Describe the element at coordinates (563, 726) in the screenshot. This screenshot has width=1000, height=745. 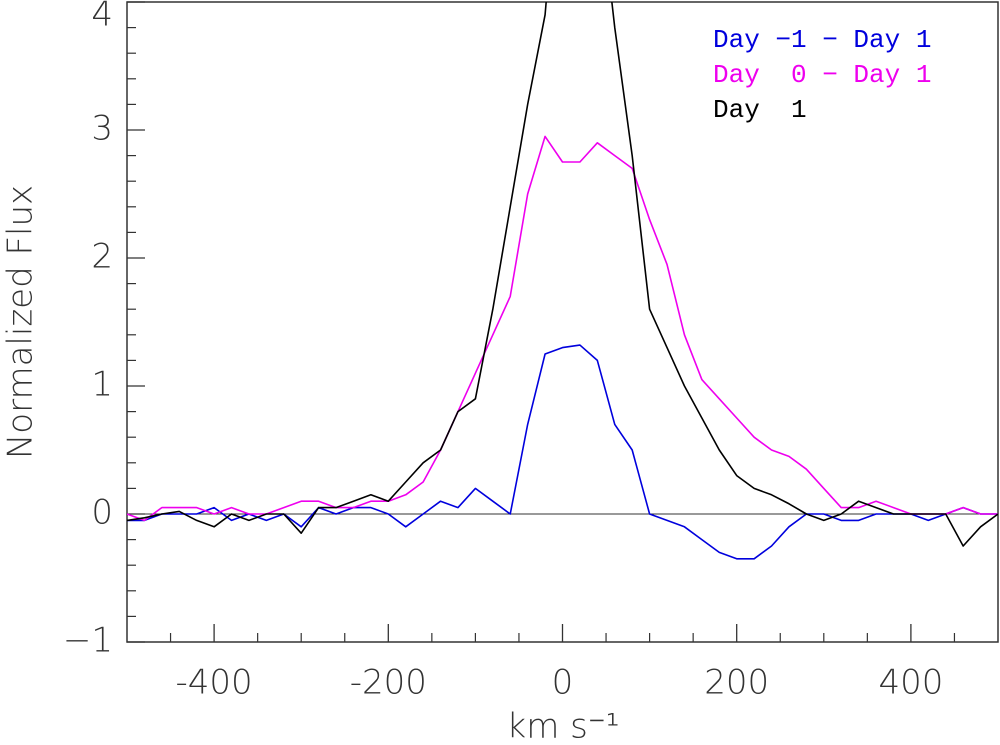
I see `x-axis-label: km s⁻¹` at that location.